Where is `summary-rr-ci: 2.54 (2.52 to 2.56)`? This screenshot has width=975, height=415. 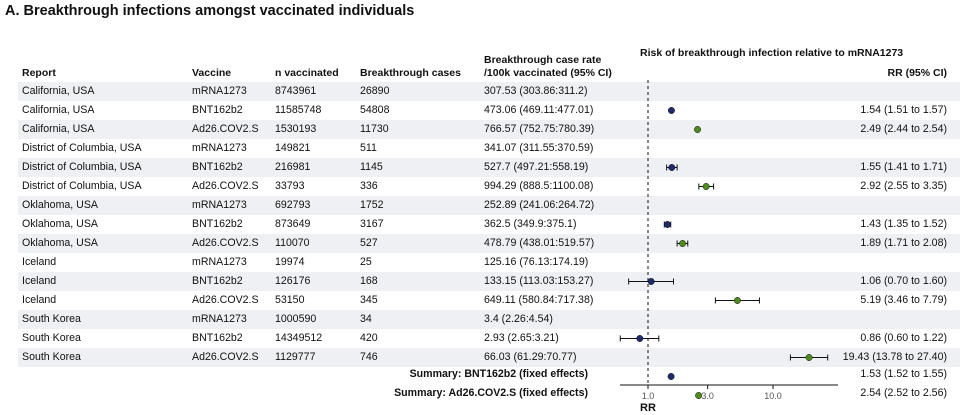
summary-rr-ci: 2.54 (2.52 to 2.56) is located at coordinates (903, 393).